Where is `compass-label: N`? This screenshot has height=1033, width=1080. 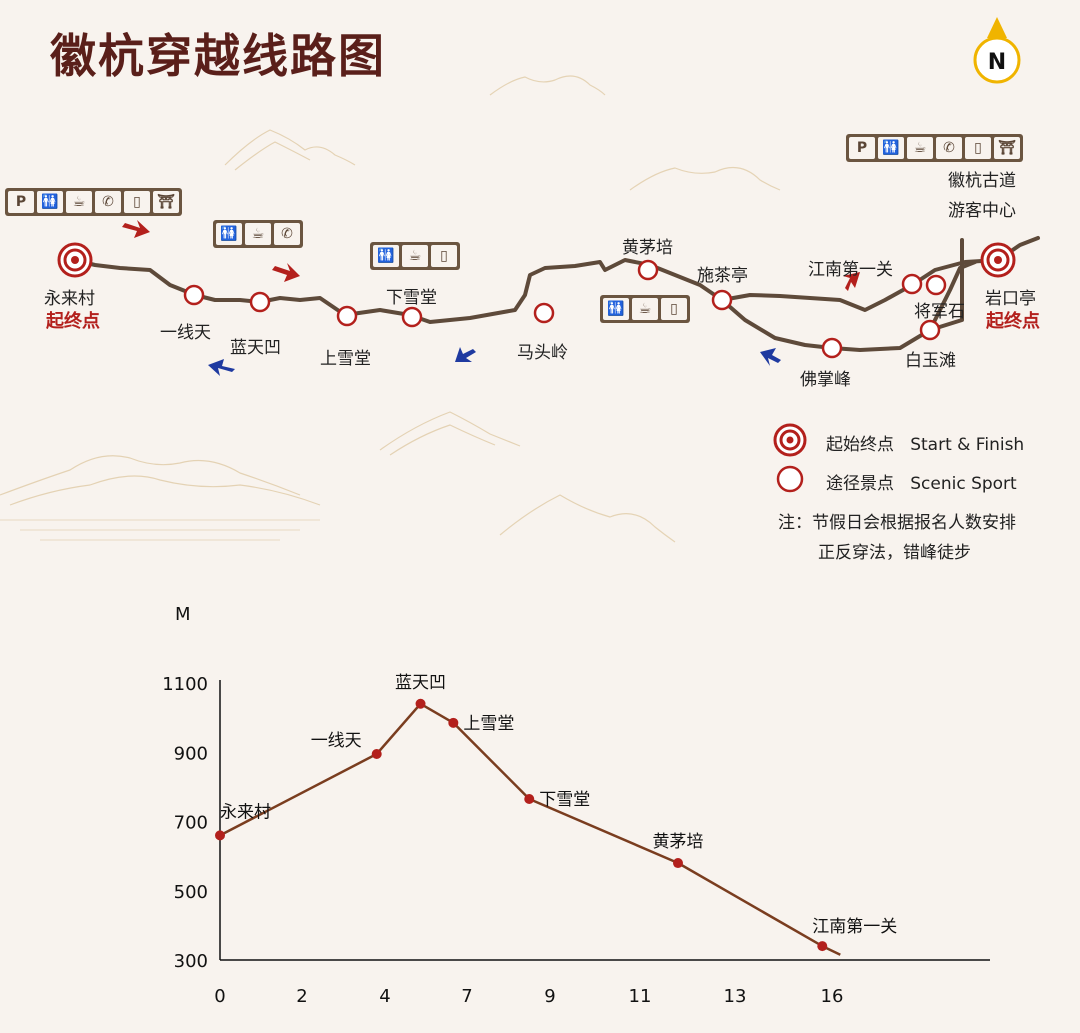 compass-label: N is located at coordinates (997, 62).